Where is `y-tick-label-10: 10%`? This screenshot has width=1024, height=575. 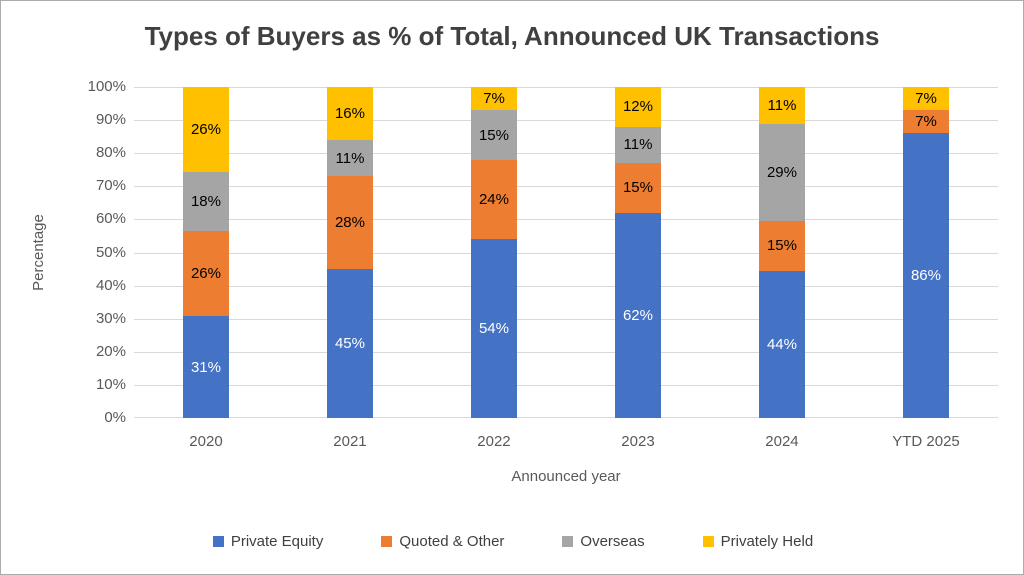 y-tick-label-10: 10% is located at coordinates (110, 384).